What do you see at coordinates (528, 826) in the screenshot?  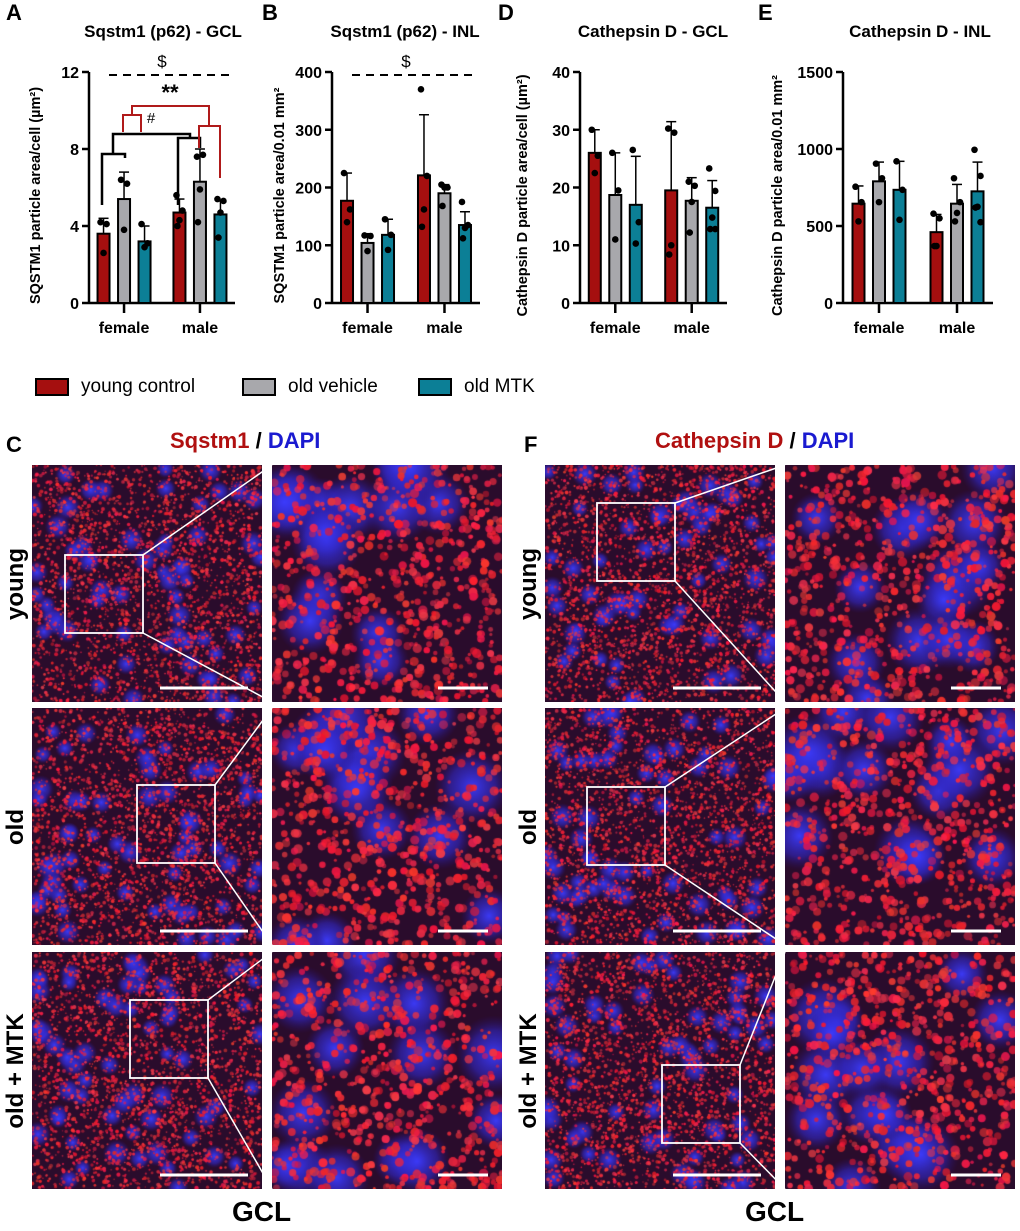 I see `row-label: old` at bounding box center [528, 826].